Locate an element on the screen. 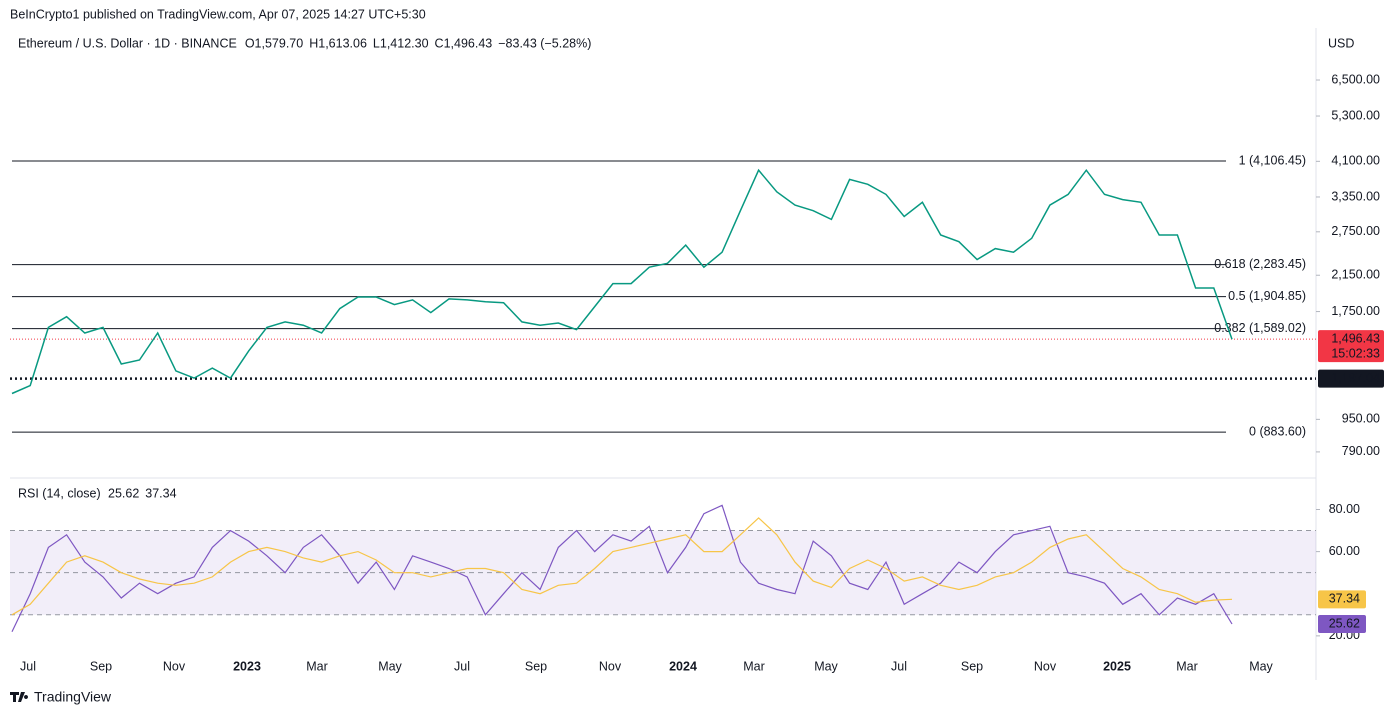 This screenshot has width=1400, height=716. y-tick-label: 790.00 is located at coordinates (1361, 451).